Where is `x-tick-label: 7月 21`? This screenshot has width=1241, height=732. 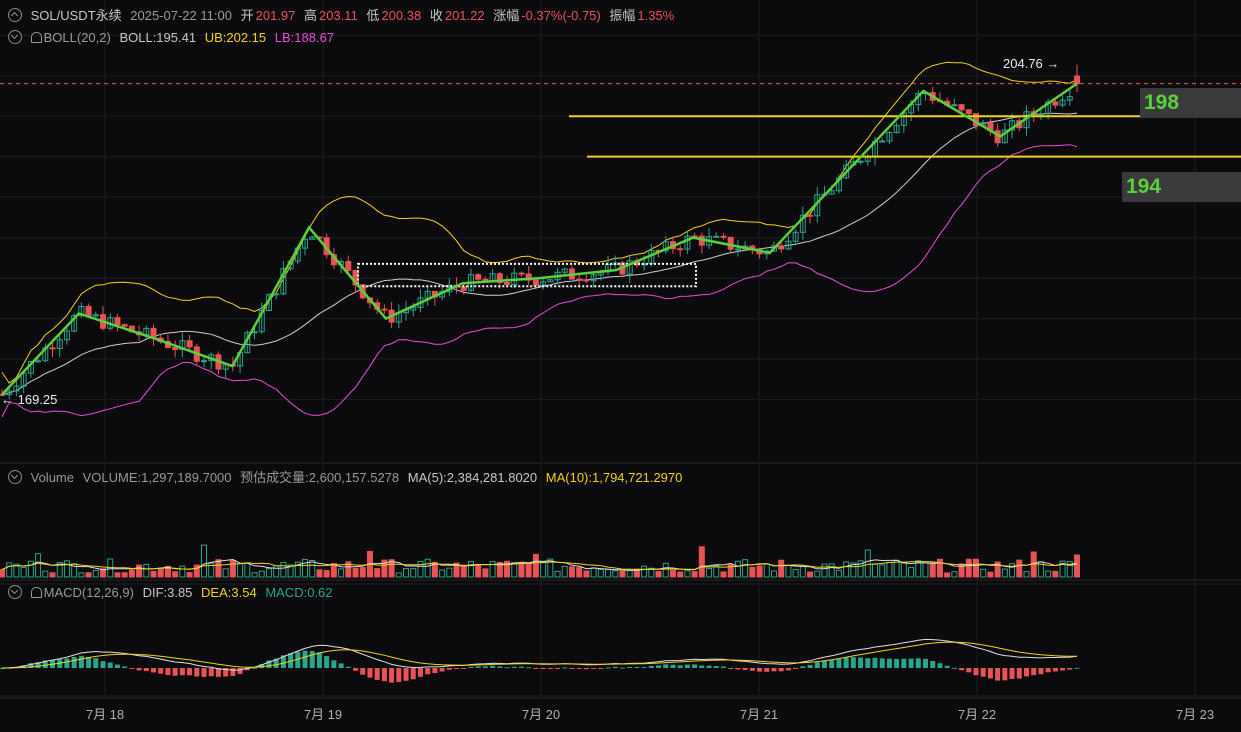 x-tick-label: 7月 21 is located at coordinates (759, 714).